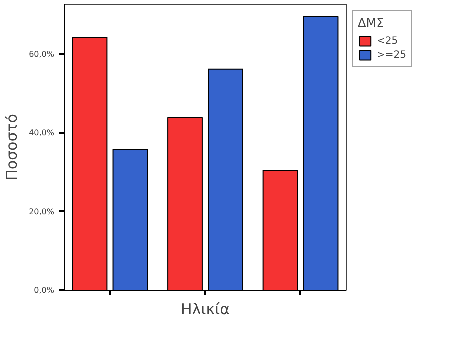 The height and width of the screenshot is (340, 459). Describe the element at coordinates (42, 54) in the screenshot. I see `y-tick-label: 60,0%` at that location.